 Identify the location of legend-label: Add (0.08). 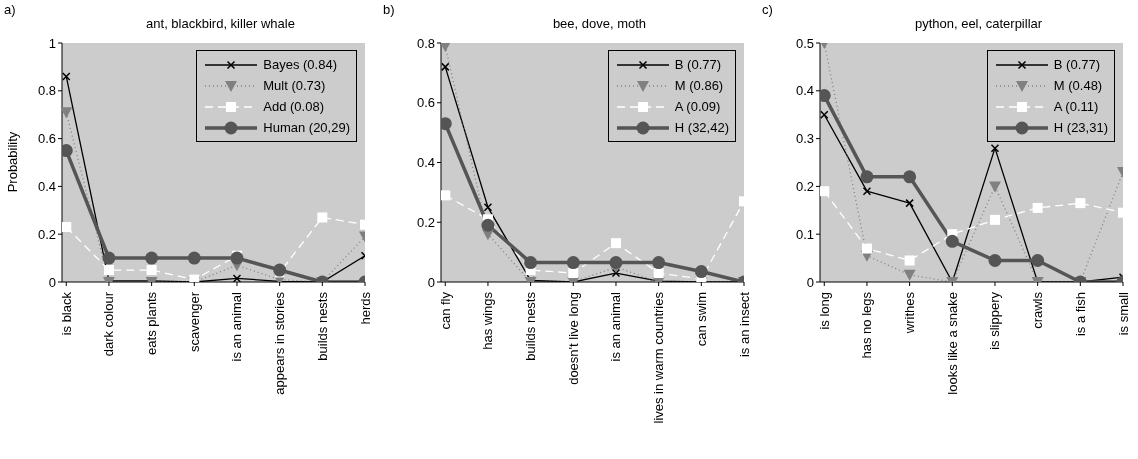
(293, 106).